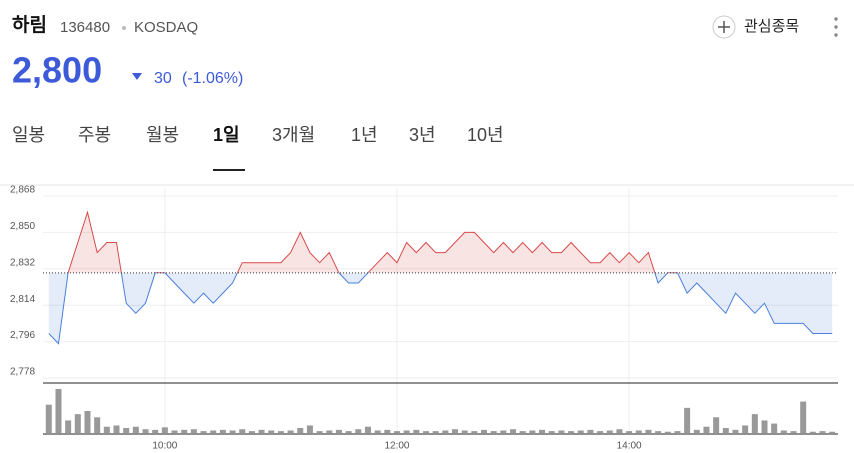 The image size is (854, 453). What do you see at coordinates (22, 299) in the screenshot?
I see `y-tick-label: 2,814` at bounding box center [22, 299].